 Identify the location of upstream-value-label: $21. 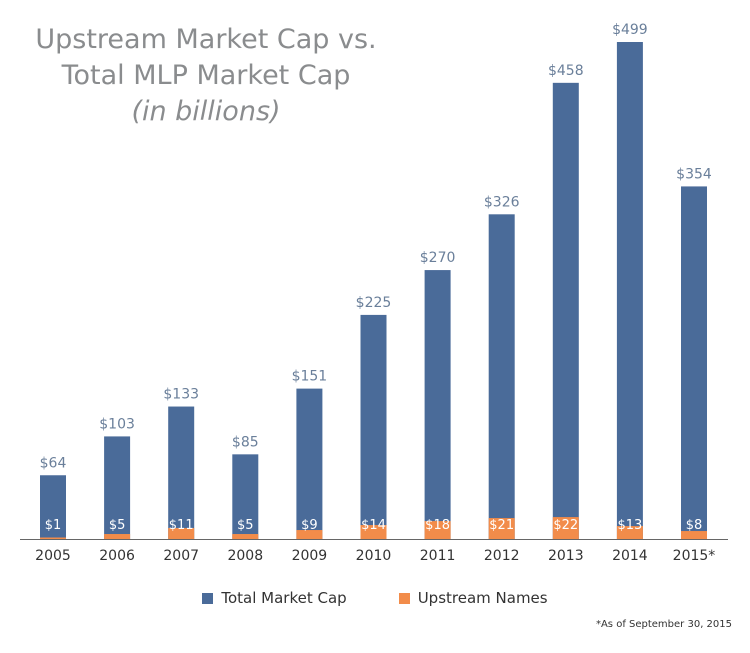
(501, 525).